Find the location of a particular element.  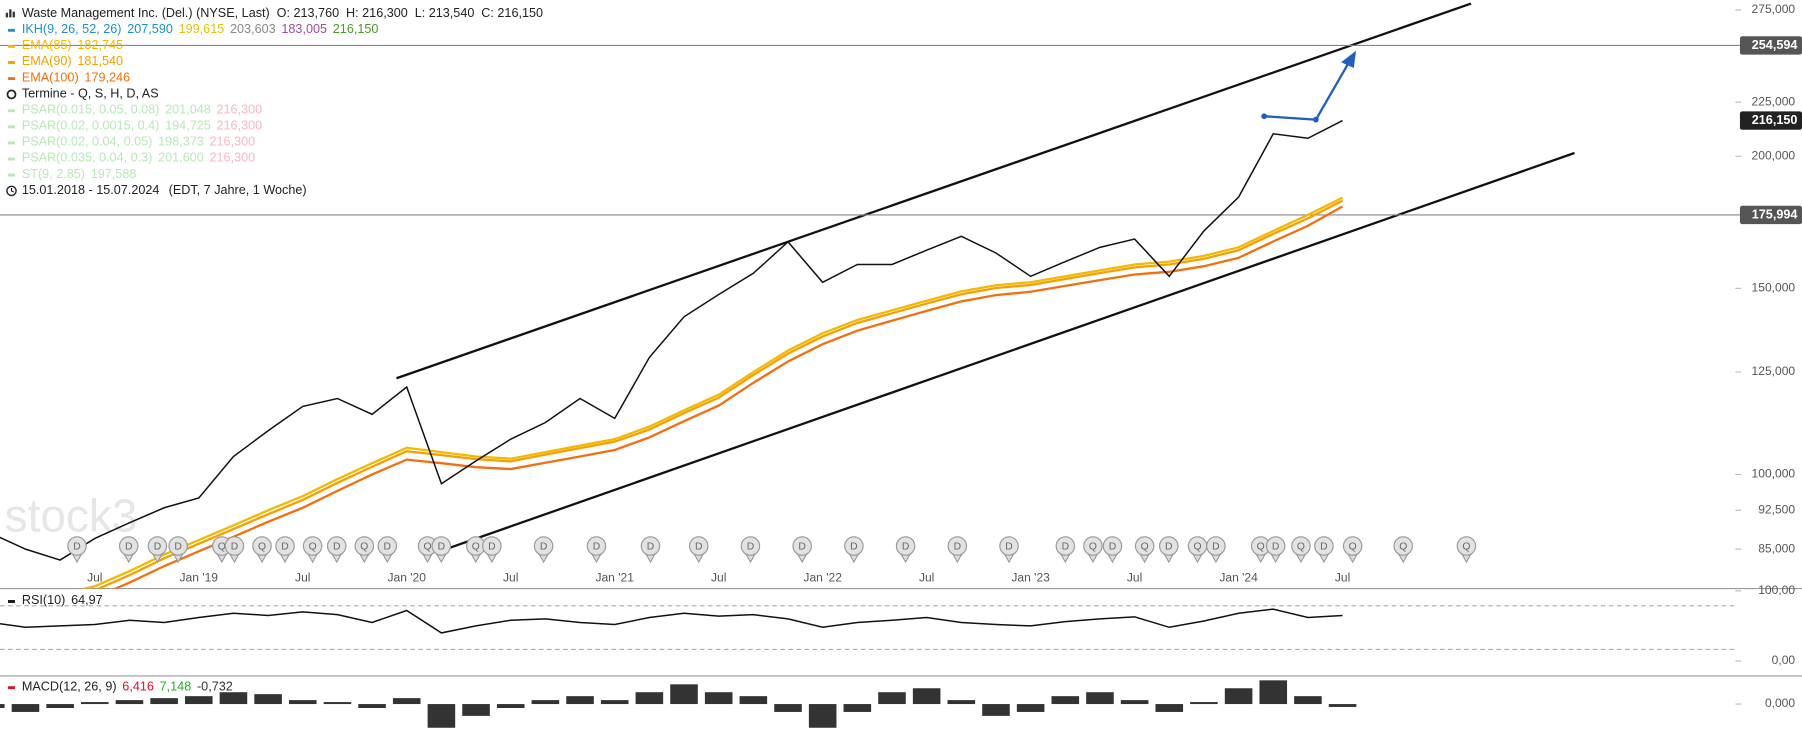

legend-value: 199,615 is located at coordinates (202, 29).